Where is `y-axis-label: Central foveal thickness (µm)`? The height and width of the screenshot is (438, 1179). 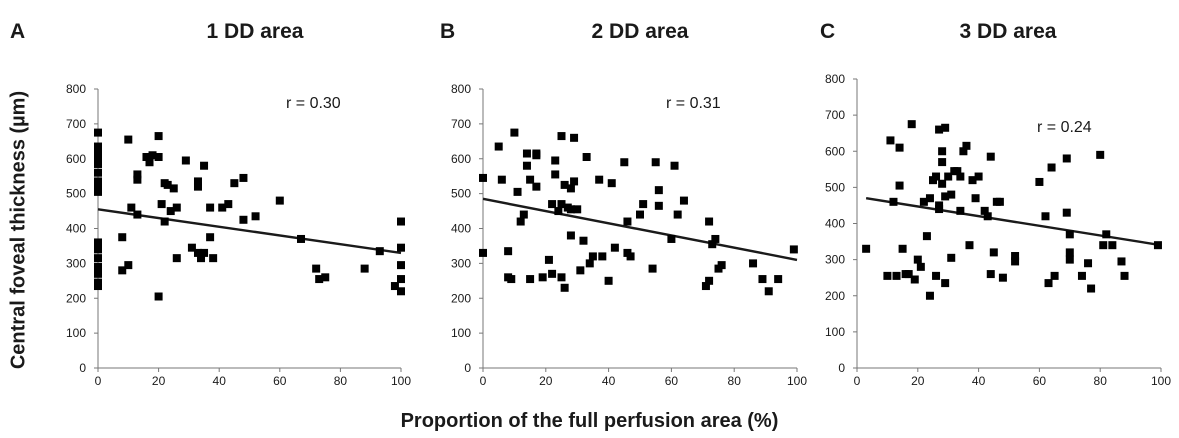 y-axis-label: Central foveal thickness (µm) is located at coordinates (19, 230).